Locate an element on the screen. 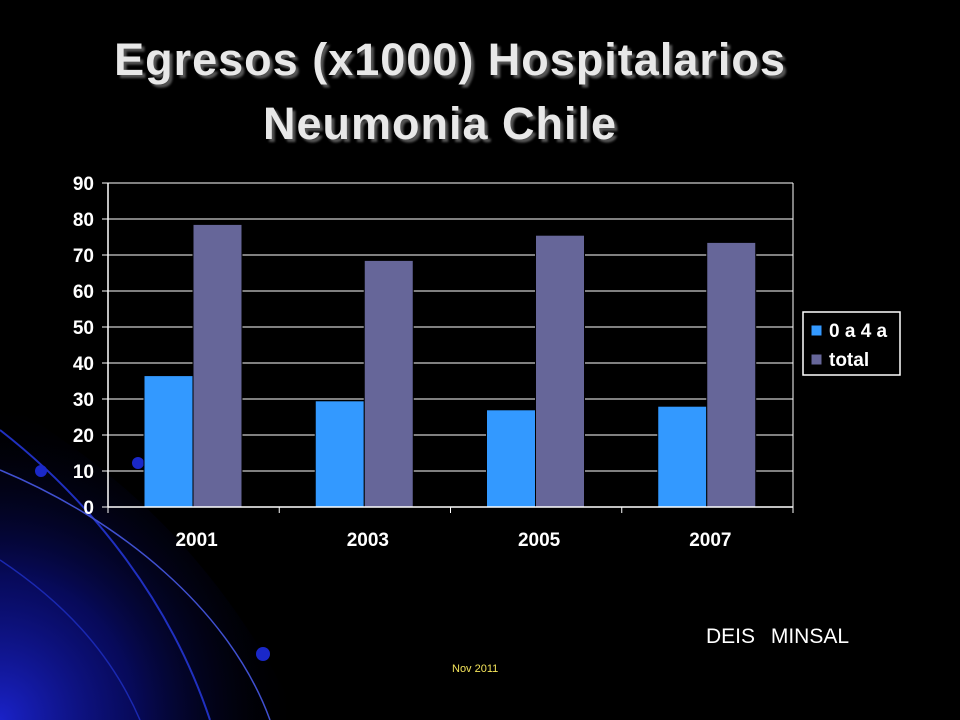 This screenshot has width=960, height=720. bar-total-2001 is located at coordinates (217, 365).